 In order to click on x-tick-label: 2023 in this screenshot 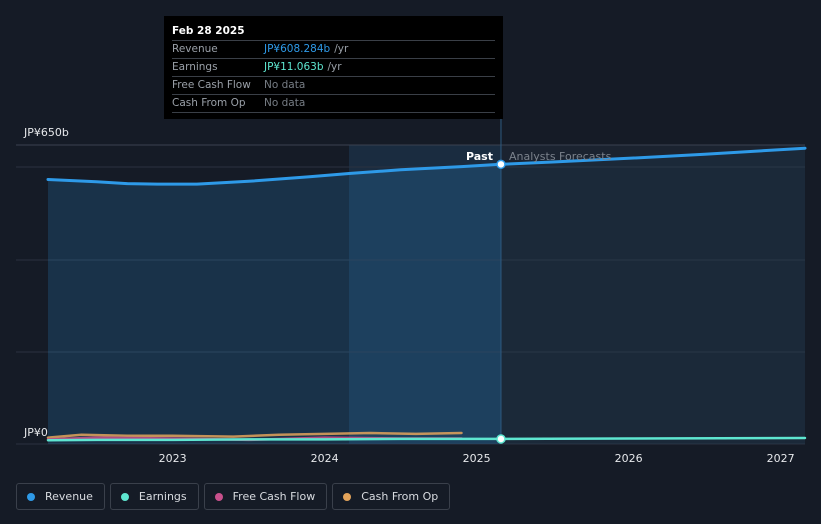, I will do `click(173, 458)`.